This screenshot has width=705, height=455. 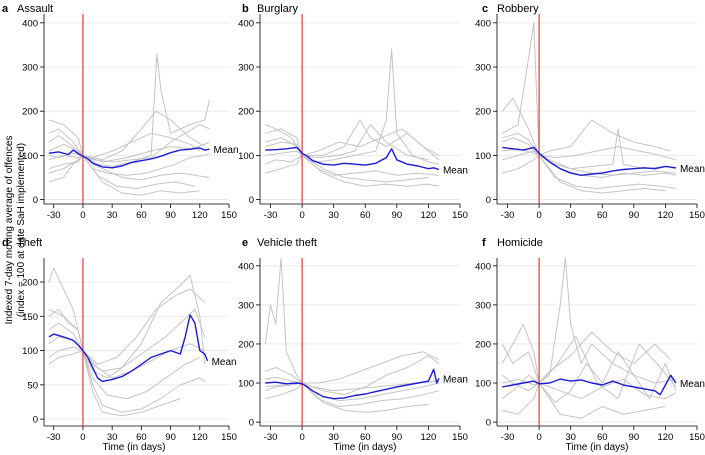 What do you see at coordinates (245, 9) in the screenshot?
I see `panel-letter: b` at bounding box center [245, 9].